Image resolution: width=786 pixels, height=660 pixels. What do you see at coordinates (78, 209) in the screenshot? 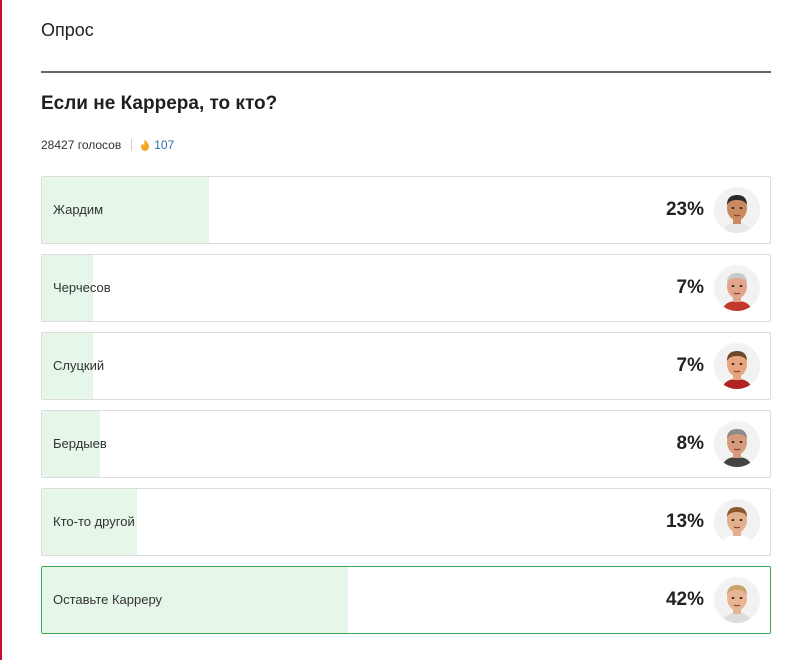
I see `option-label: Жардим` at bounding box center [78, 209].